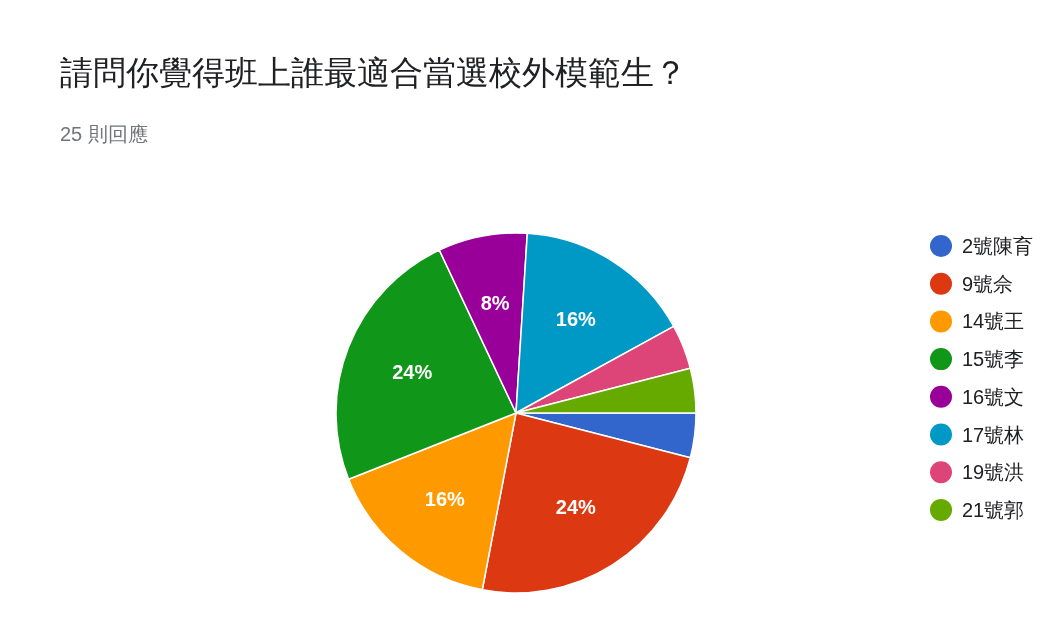  Describe the element at coordinates (998, 246) in the screenshot. I see `legend-label: 2號陳育` at that location.